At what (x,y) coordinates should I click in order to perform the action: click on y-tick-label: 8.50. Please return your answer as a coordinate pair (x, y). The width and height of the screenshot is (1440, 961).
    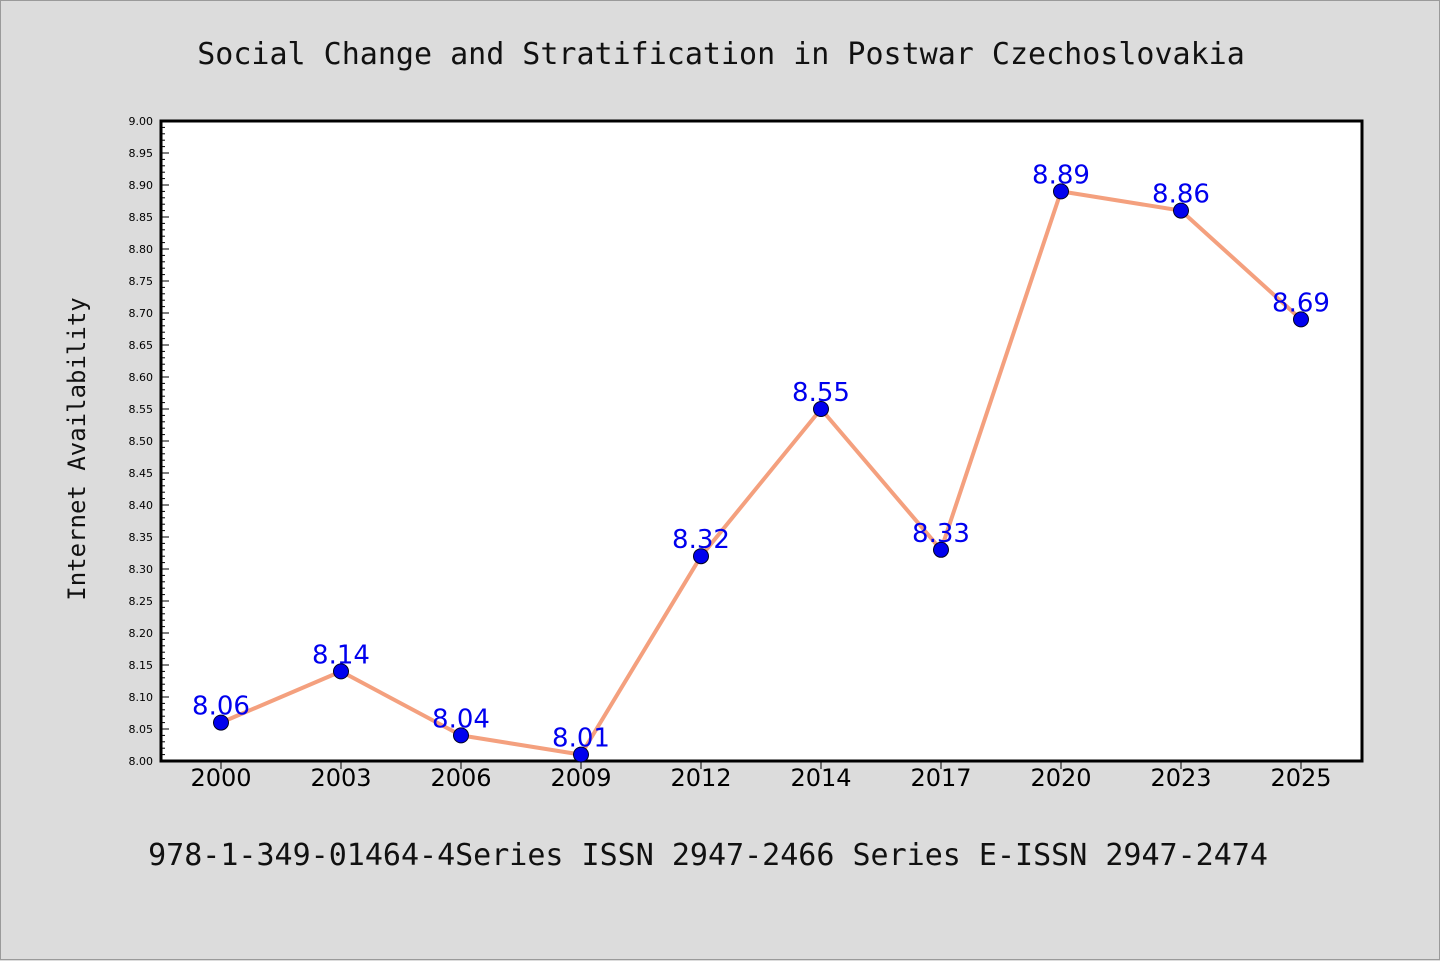
    Looking at the image, I should click on (141, 441).